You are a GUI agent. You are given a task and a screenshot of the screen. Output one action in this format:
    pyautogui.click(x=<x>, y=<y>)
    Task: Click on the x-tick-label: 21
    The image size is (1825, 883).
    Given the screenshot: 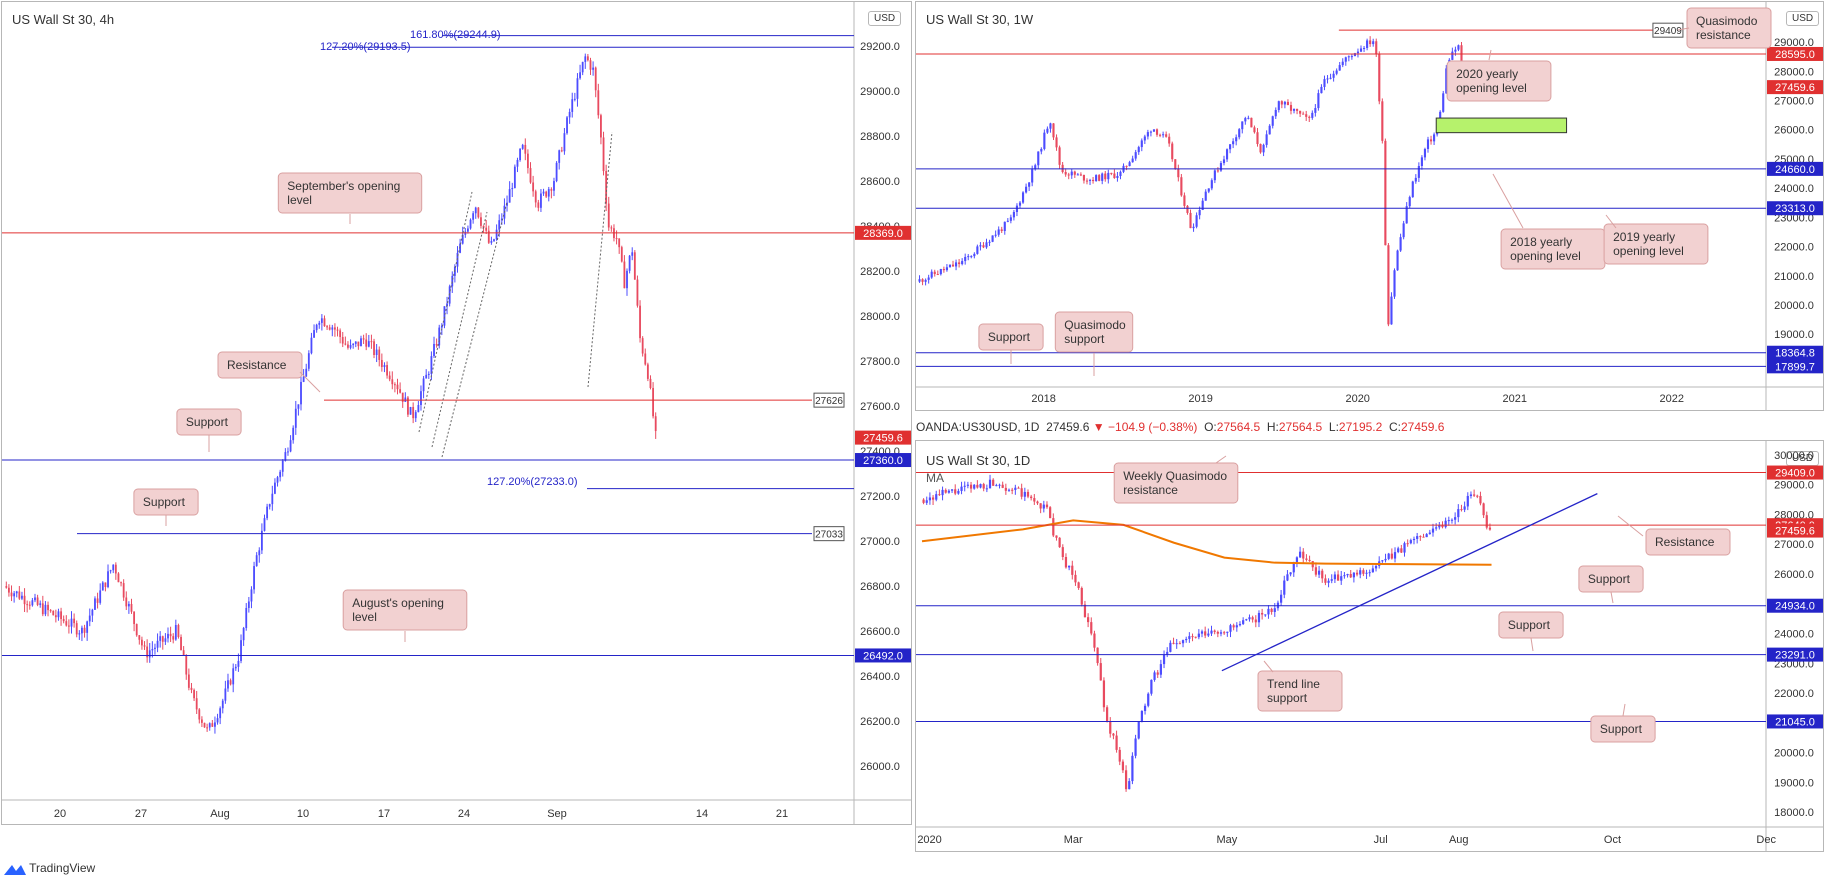 What is the action you would take?
    pyautogui.click(x=782, y=814)
    